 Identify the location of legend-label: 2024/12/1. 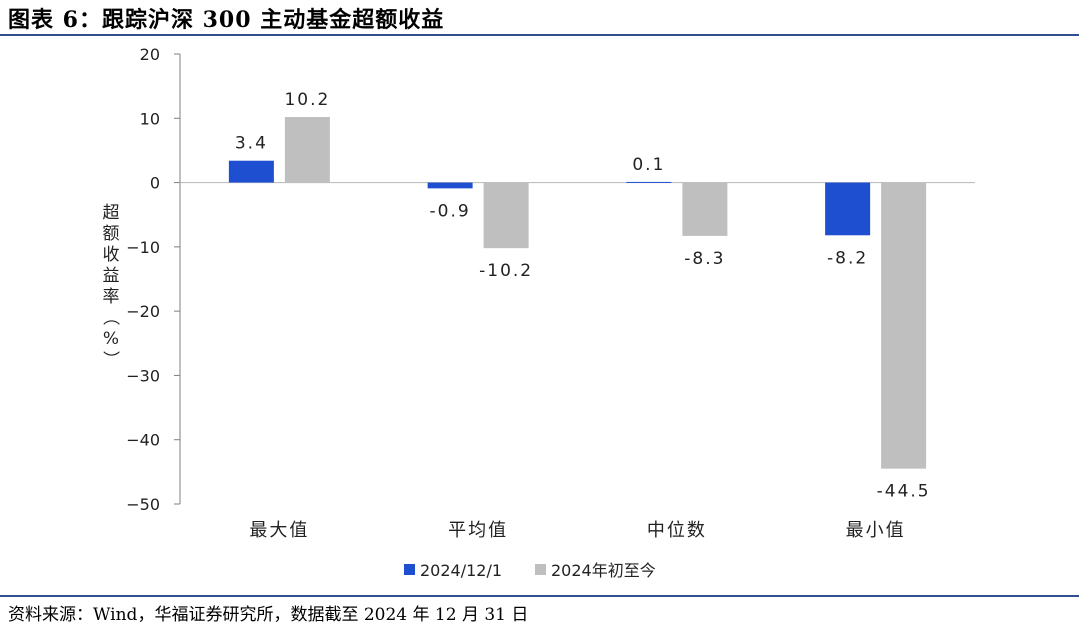
(461, 570).